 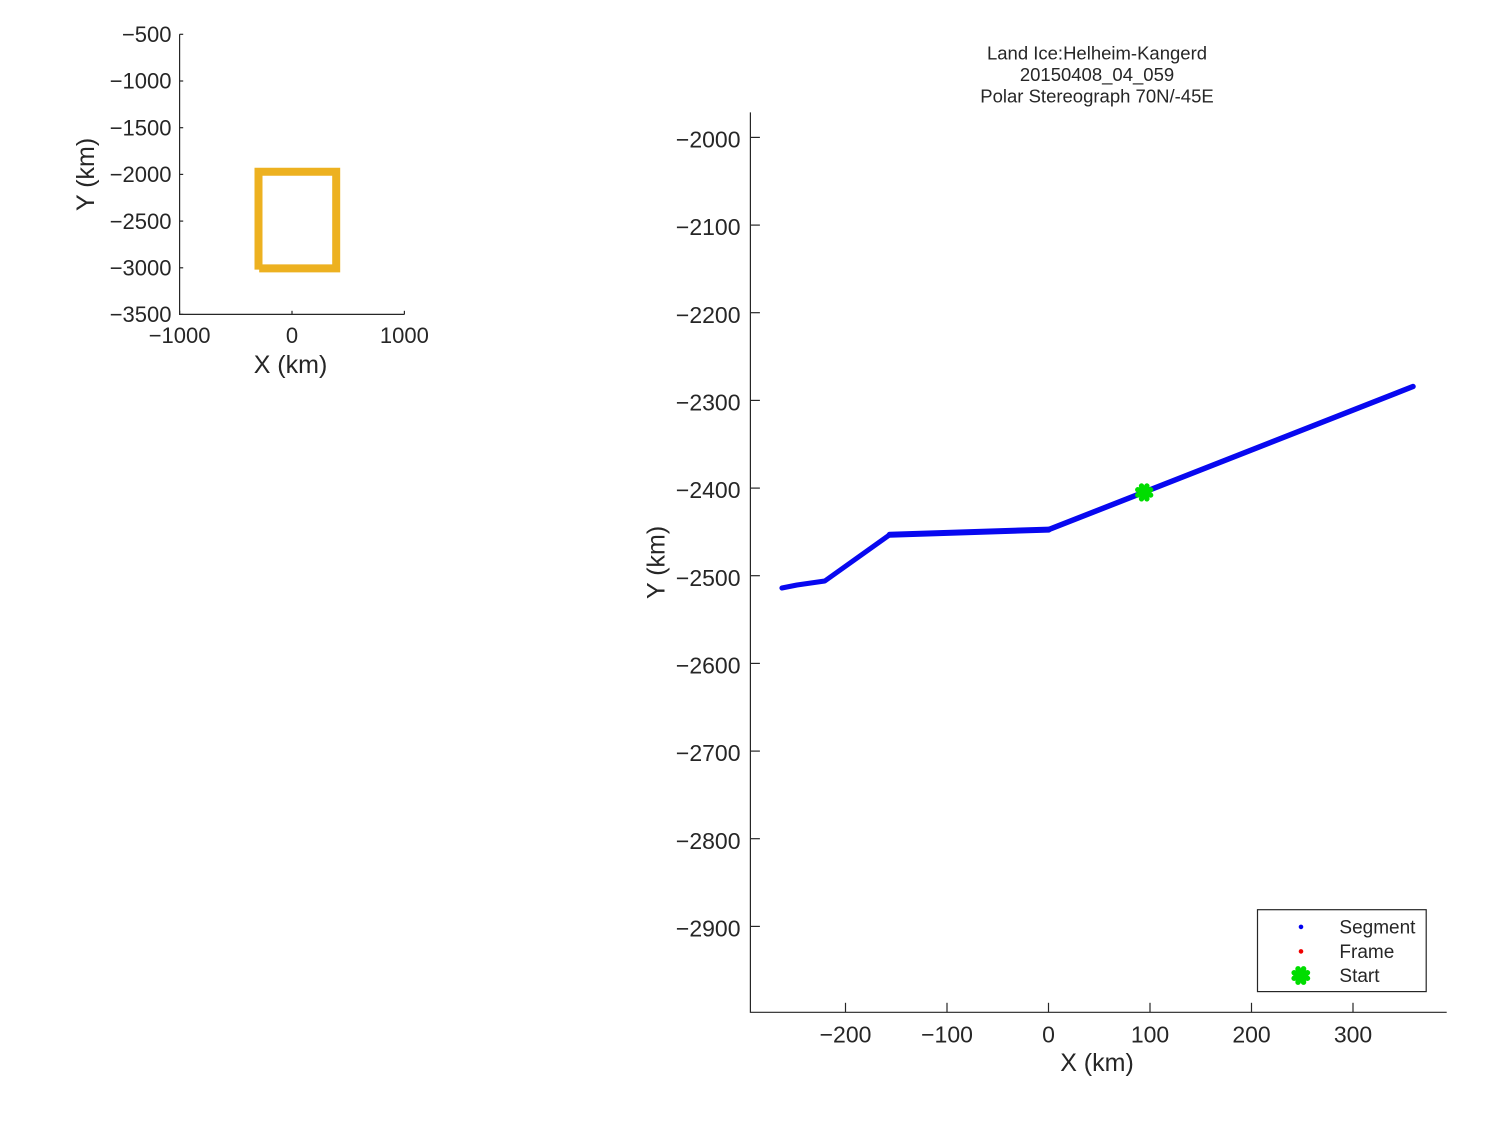 What do you see at coordinates (1097, 75) in the screenshot?
I see `svg-text: 20150408_04_059` at bounding box center [1097, 75].